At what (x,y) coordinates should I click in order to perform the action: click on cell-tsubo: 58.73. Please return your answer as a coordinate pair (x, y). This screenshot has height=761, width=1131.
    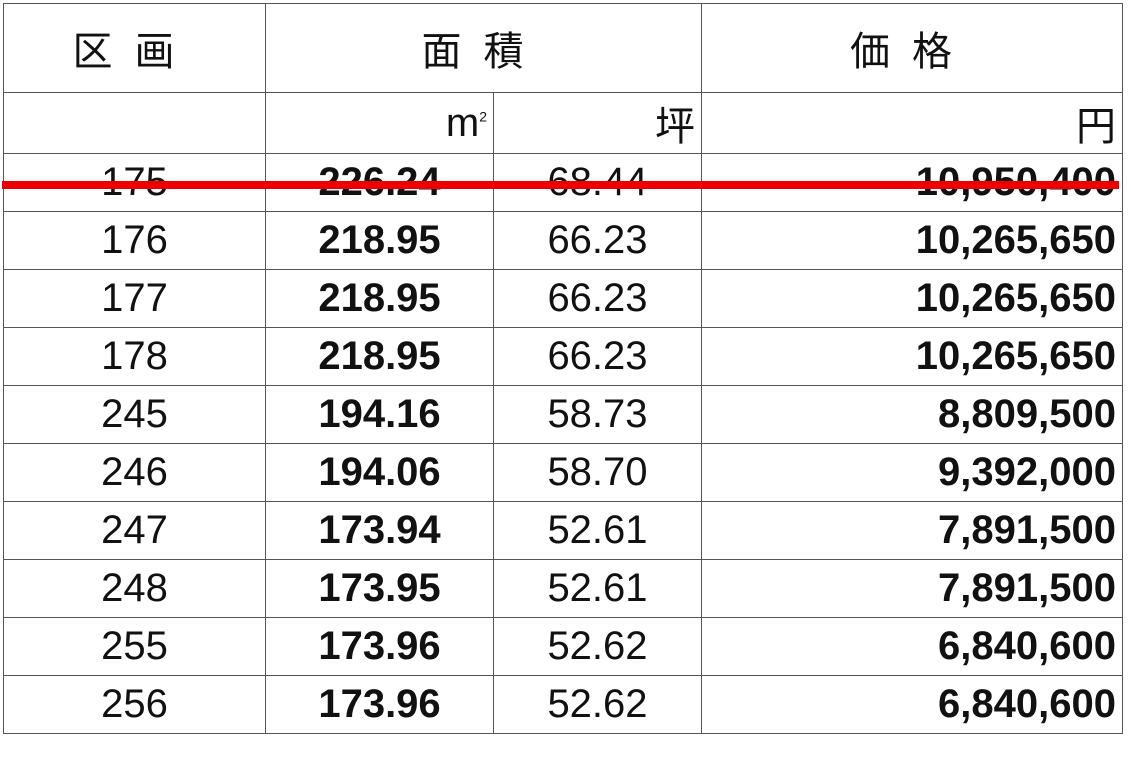
    Looking at the image, I should click on (597, 414).